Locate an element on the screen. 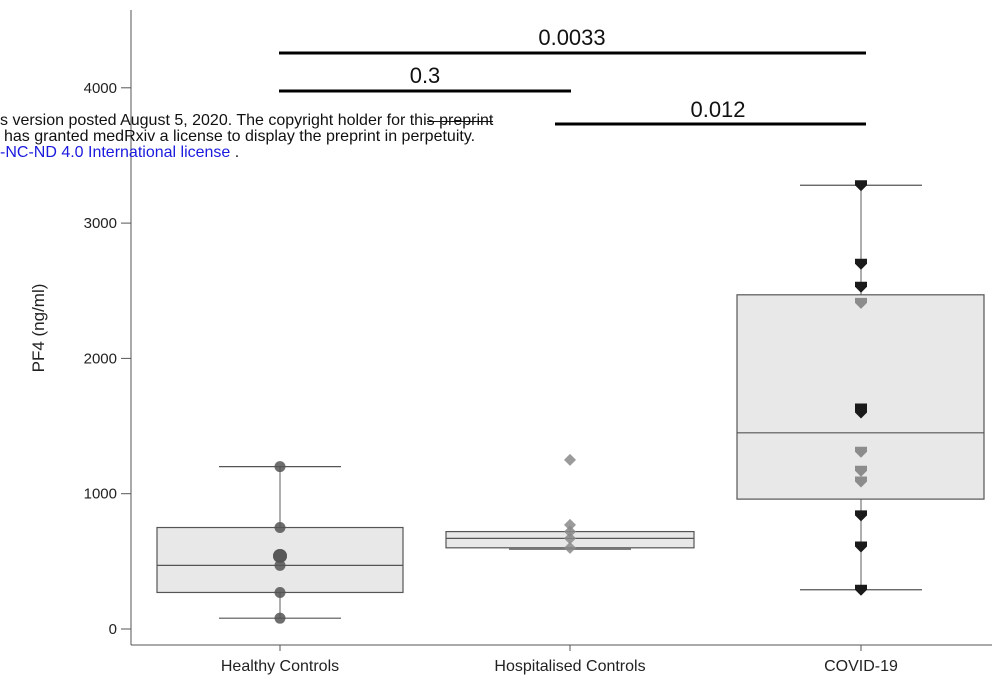 The image size is (992, 687). y-tick-label: 0 is located at coordinates (113, 629).